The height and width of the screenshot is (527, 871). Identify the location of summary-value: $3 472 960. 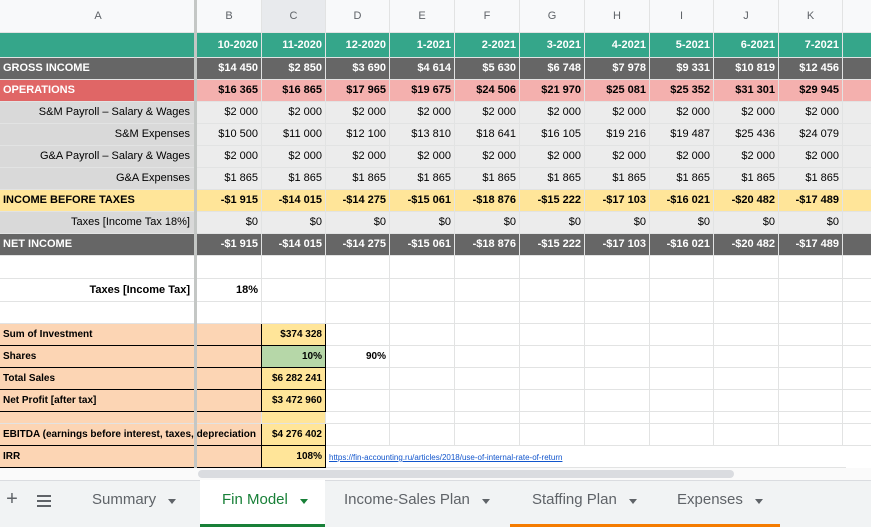
(294, 401).